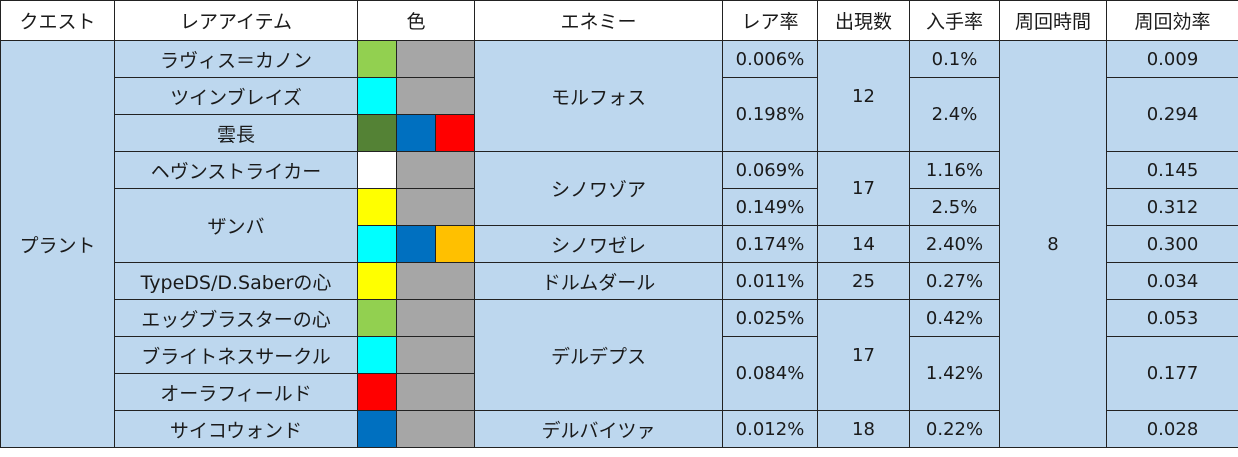 The image size is (1238, 457). Describe the element at coordinates (954, 429) in the screenshot. I see `obtain-rate: 0.22%` at that location.